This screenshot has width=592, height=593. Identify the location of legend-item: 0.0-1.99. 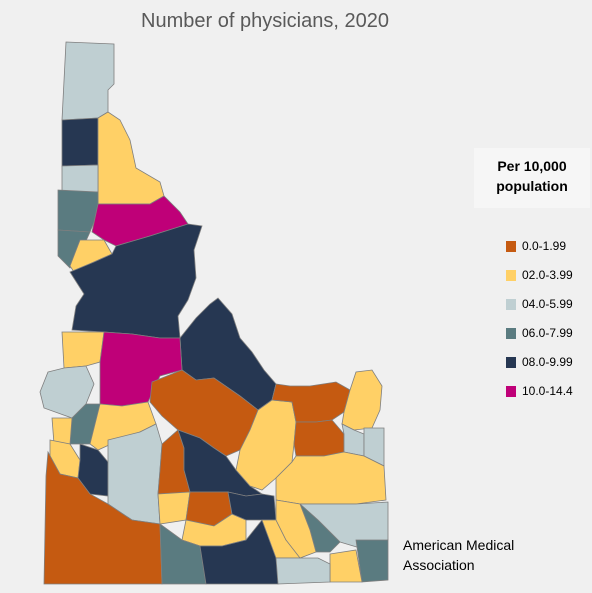
(539, 246).